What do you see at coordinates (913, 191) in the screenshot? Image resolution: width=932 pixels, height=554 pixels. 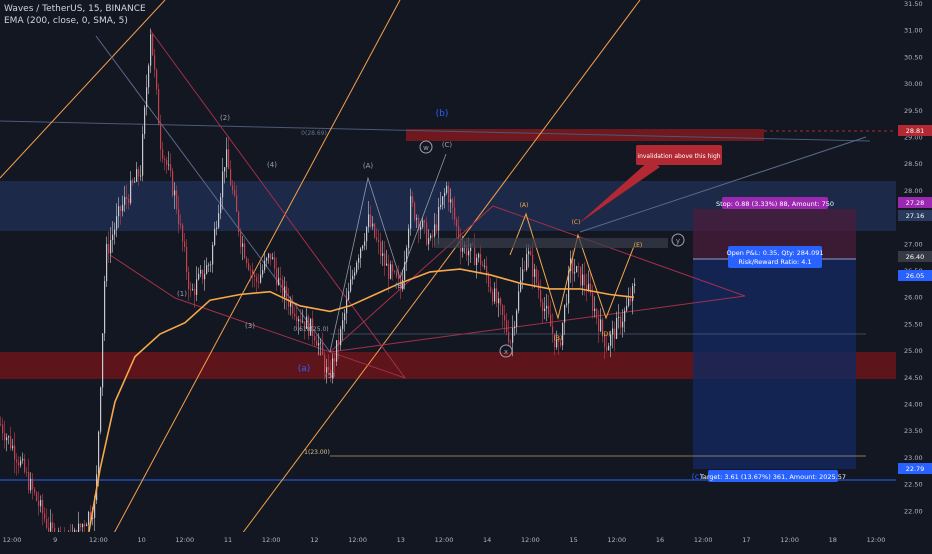 I see `price-tick: 28.00` at bounding box center [913, 191].